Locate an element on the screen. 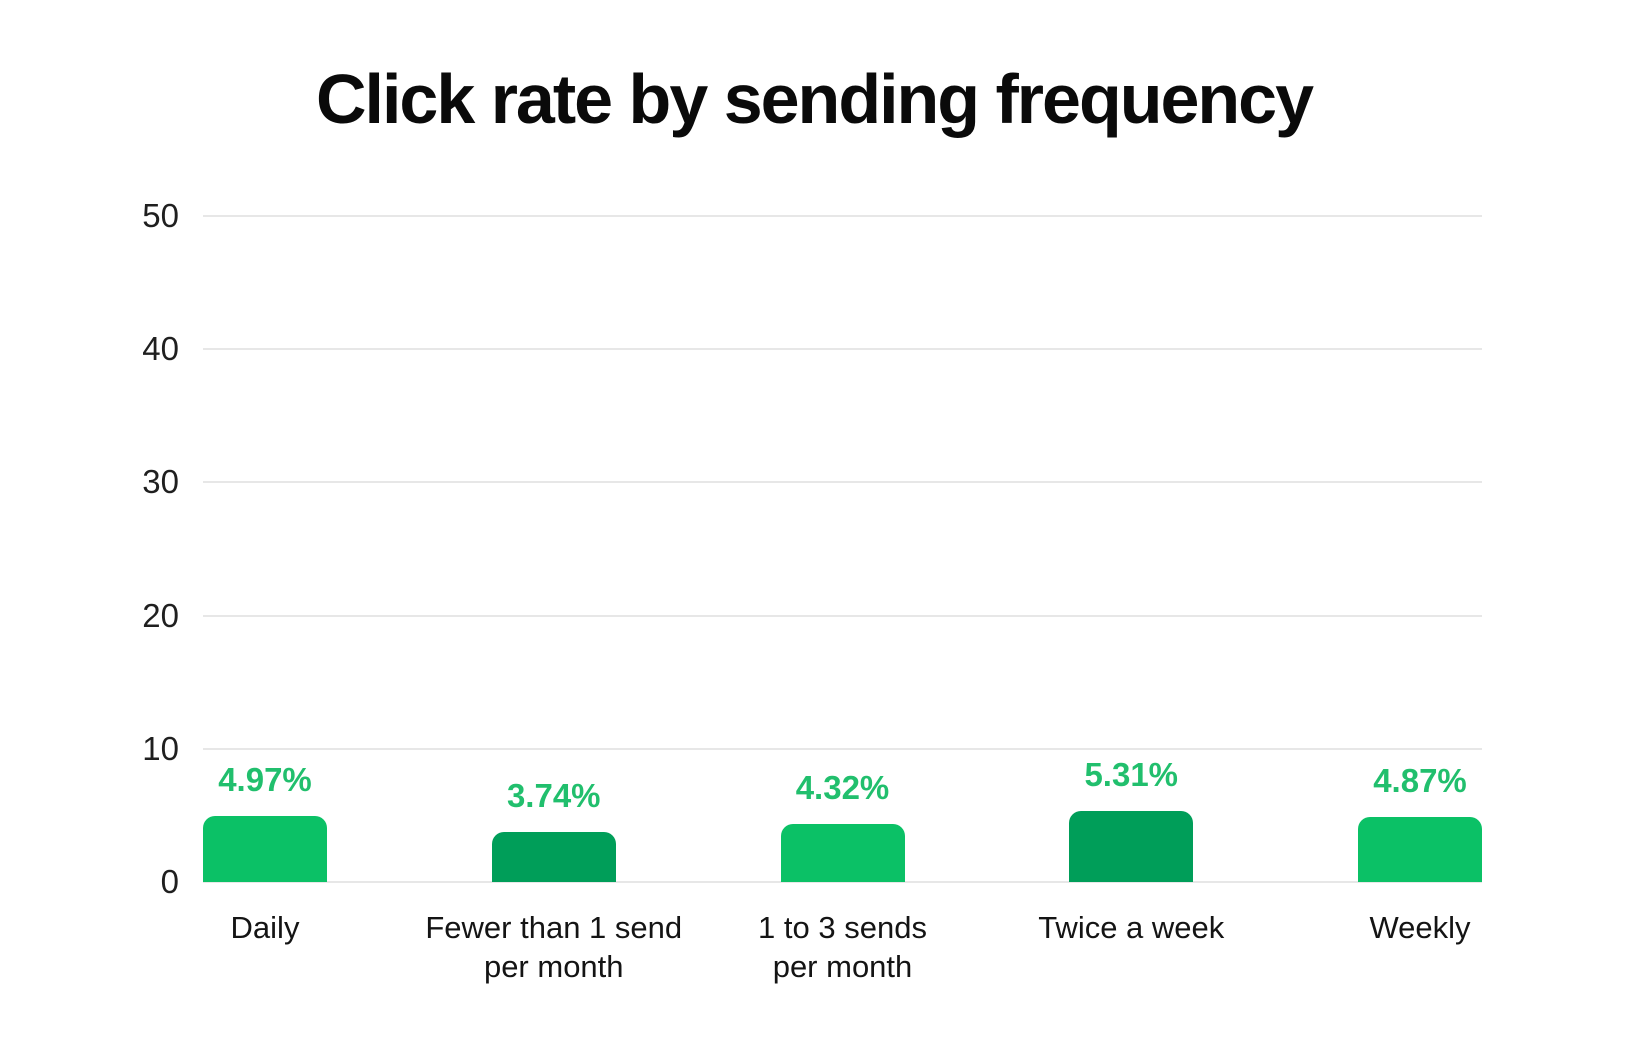  x-axis-category-label-4: Weekly is located at coordinates (1420, 927).